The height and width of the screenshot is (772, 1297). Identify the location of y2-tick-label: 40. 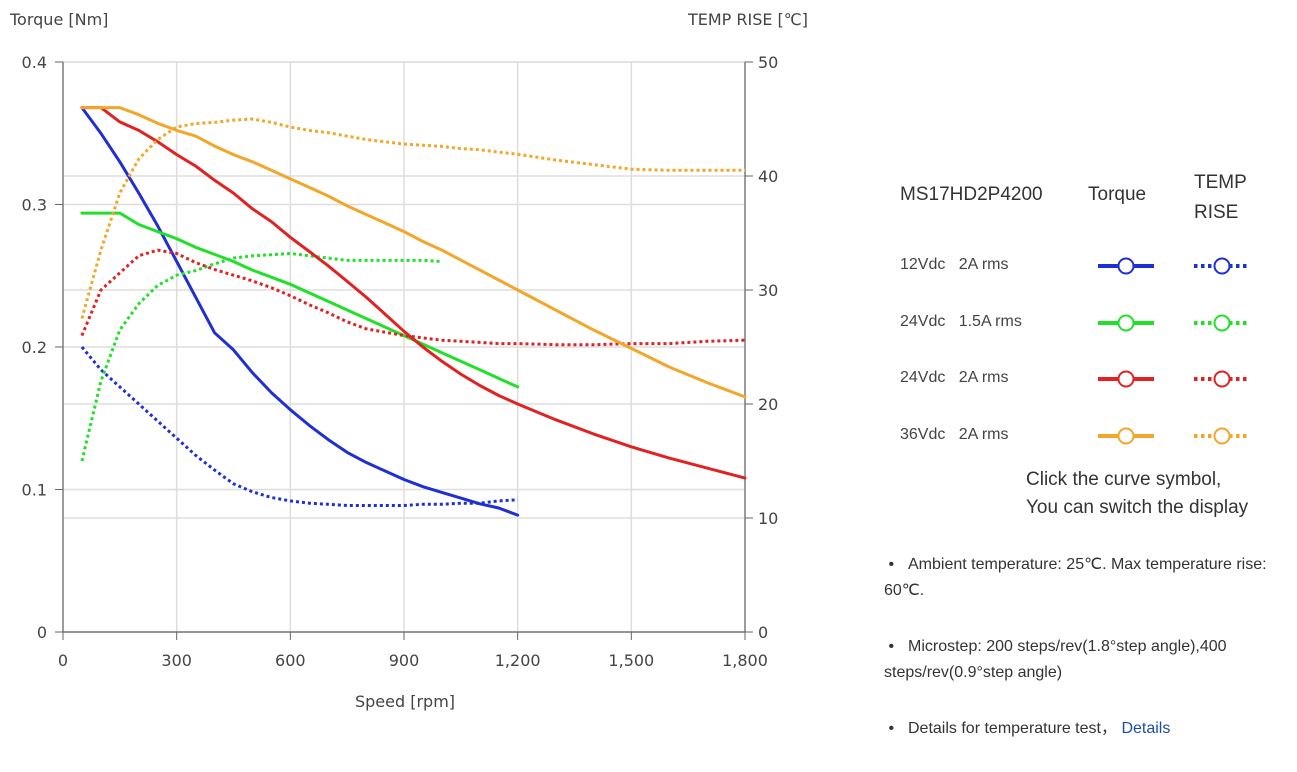
(768, 176).